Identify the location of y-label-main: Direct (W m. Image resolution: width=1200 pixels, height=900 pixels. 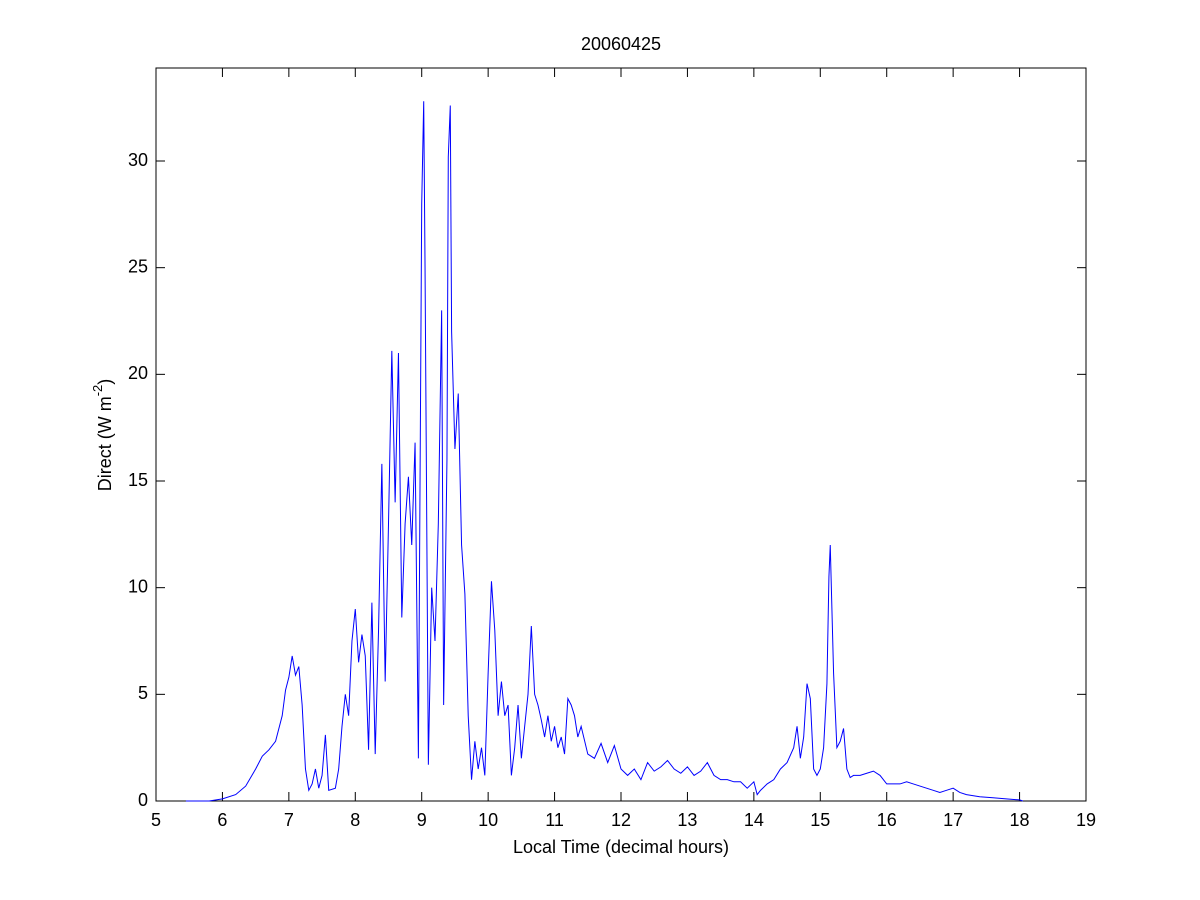
(105, 443).